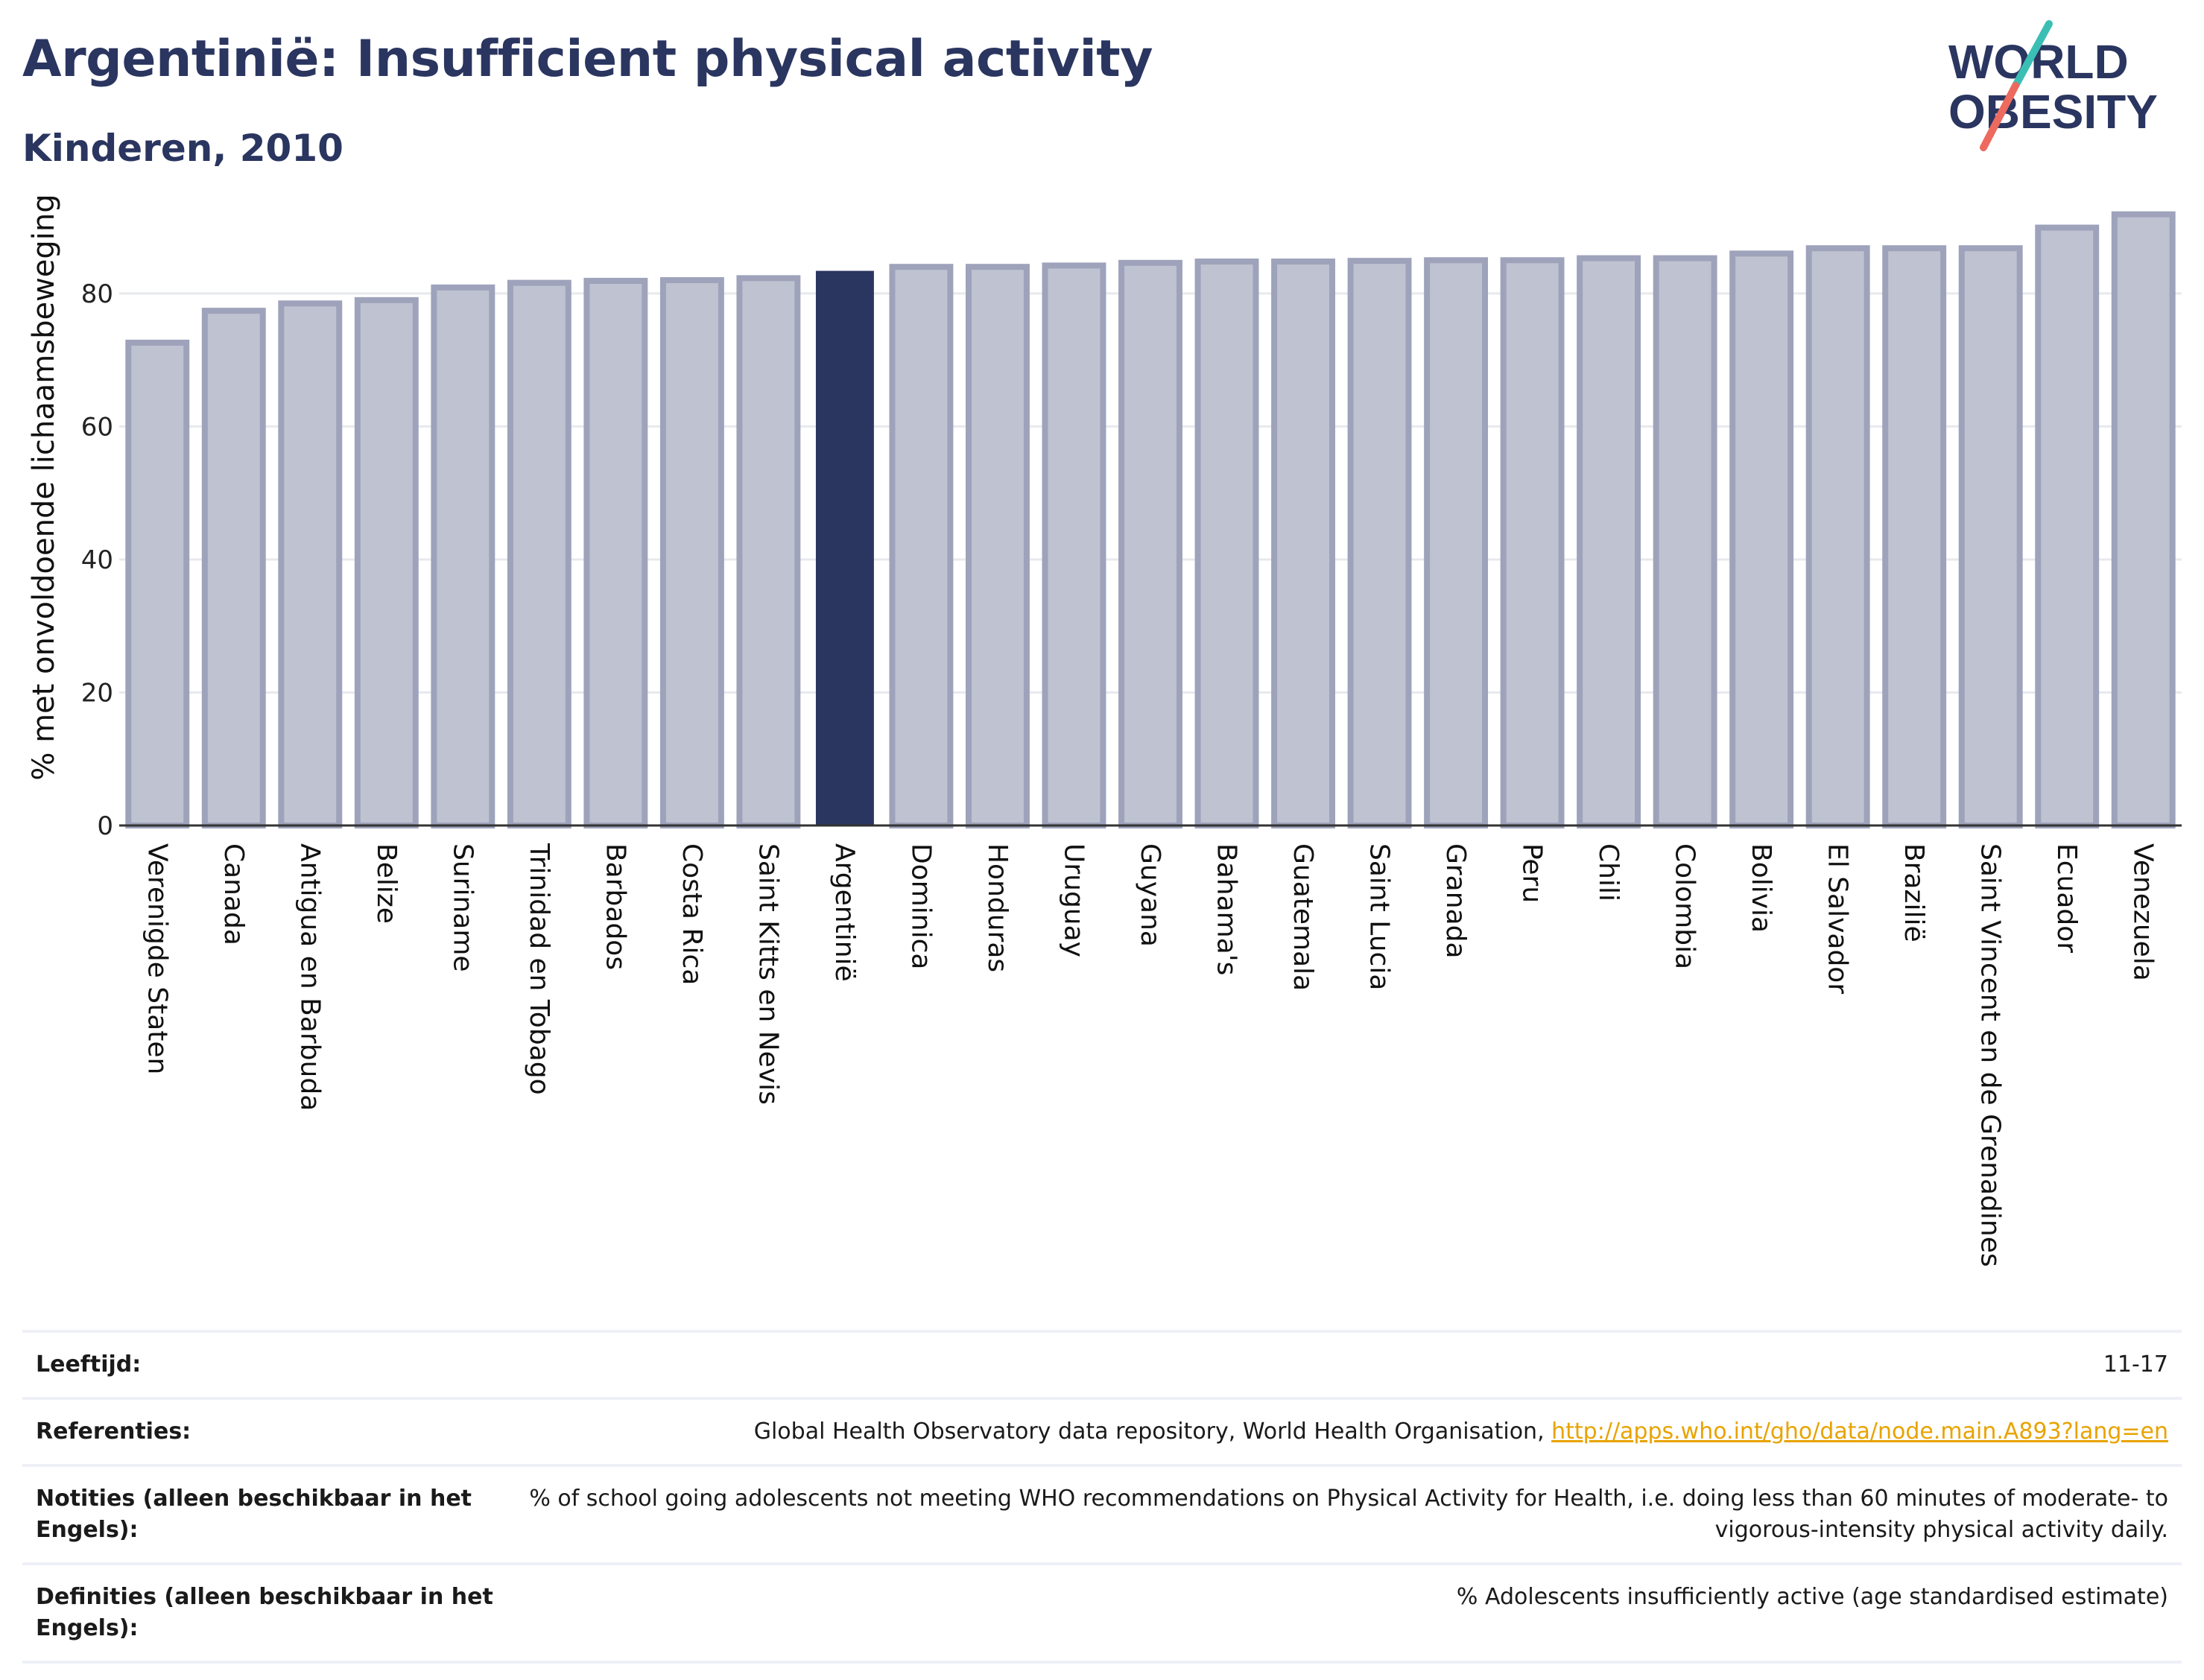  I want to click on x-tick-label: Colombia, so click(1685, 906).